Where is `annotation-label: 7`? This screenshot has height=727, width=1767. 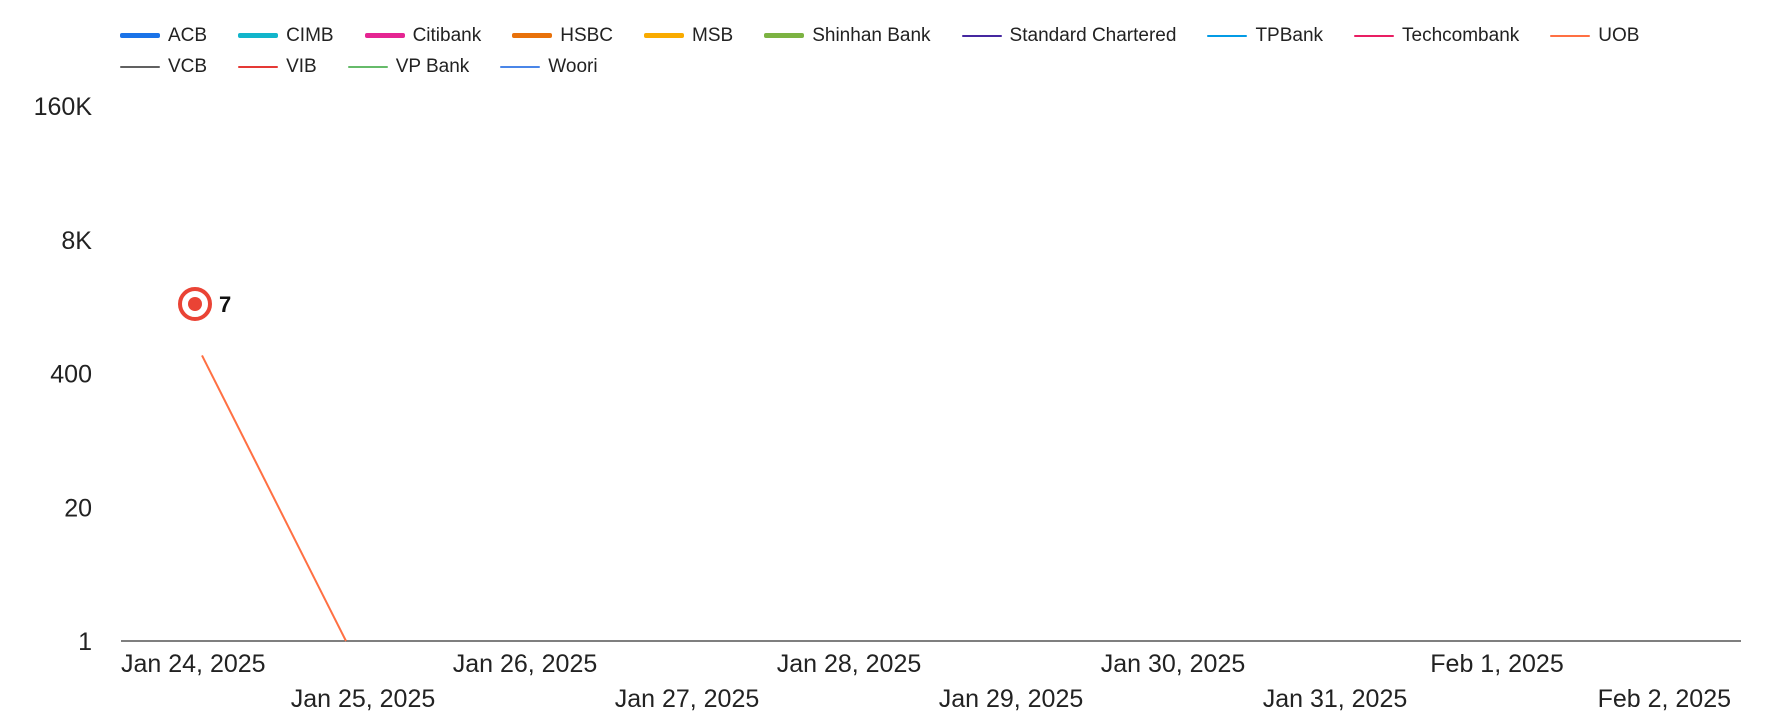
annotation-label: 7 is located at coordinates (225, 304).